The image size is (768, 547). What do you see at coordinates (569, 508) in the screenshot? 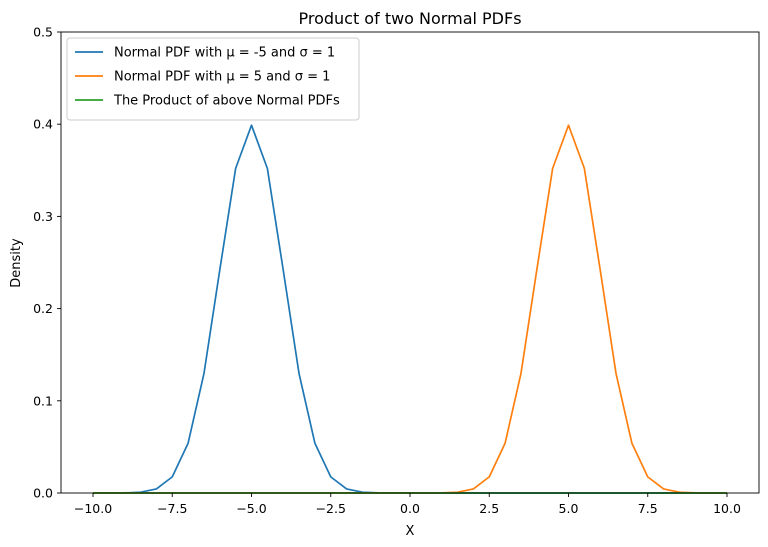
I see `x-tick-label: 5.0` at bounding box center [569, 508].